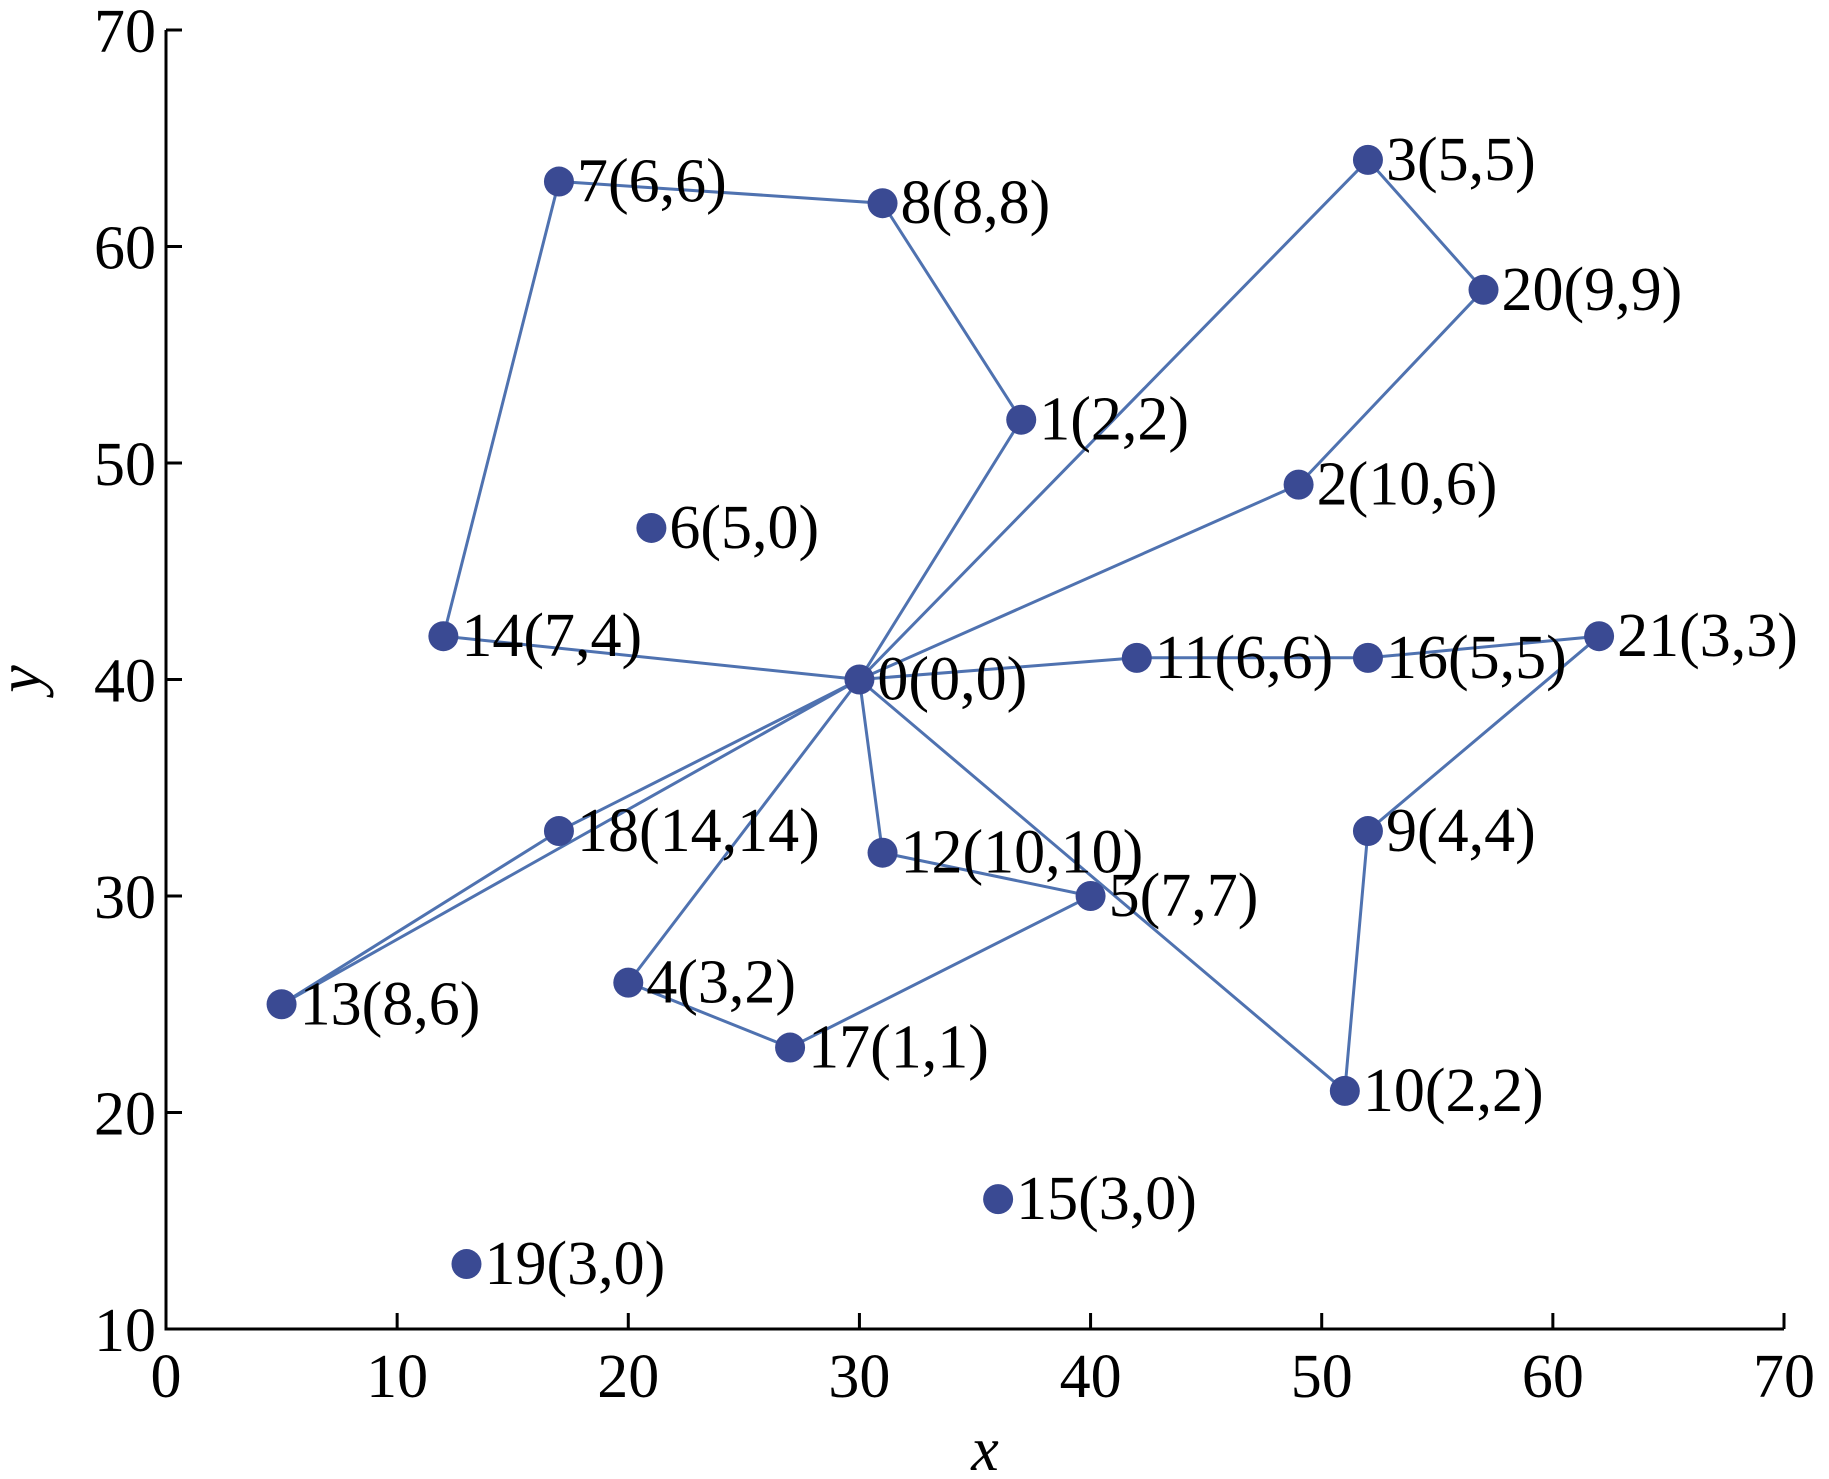  What do you see at coordinates (1784, 1377) in the screenshot?
I see `x-tick-label-70: 70` at bounding box center [1784, 1377].